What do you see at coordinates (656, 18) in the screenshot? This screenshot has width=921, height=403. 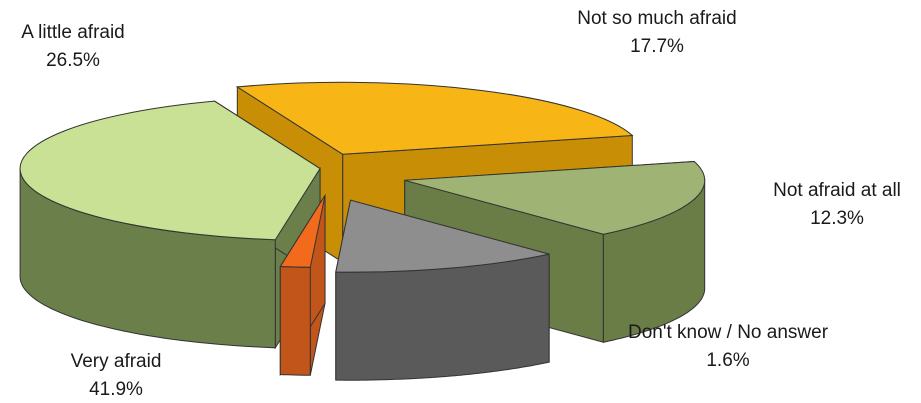 I see `slice-label-not-so-much-afraid: Not so much afraid` at bounding box center [656, 18].